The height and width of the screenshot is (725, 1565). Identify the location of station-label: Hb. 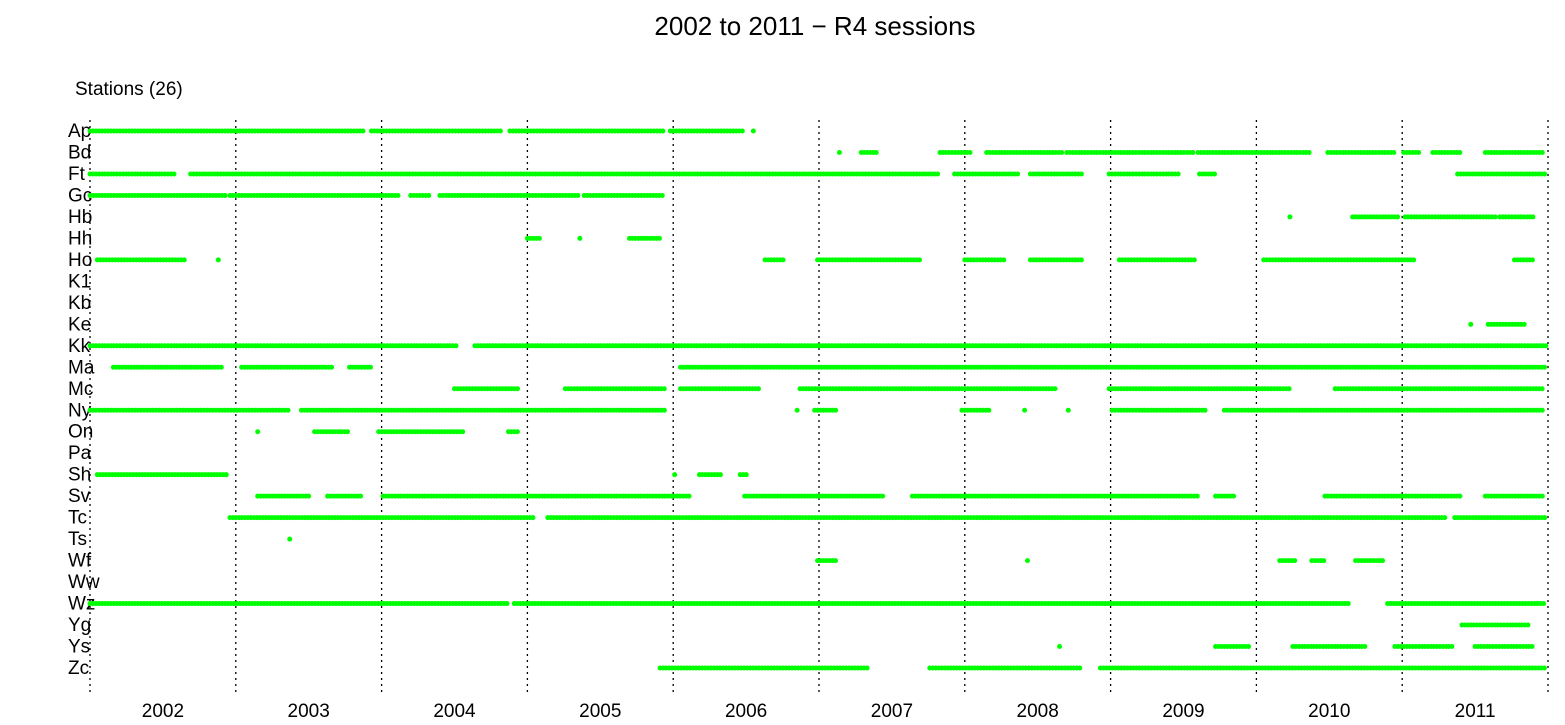
(80, 217).